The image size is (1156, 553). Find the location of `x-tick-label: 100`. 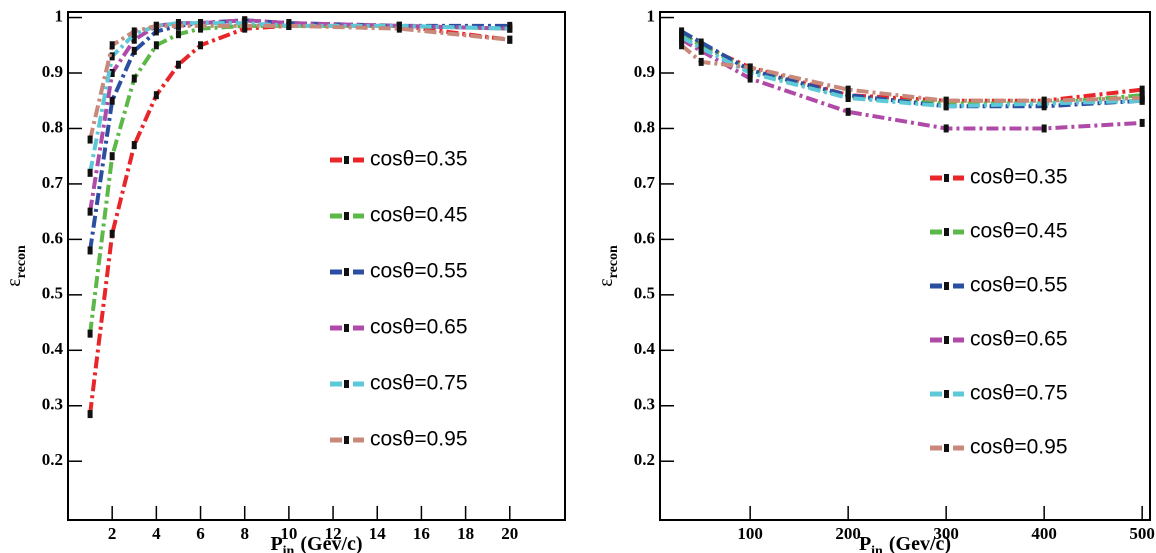

x-tick-label: 100 is located at coordinates (750, 533).